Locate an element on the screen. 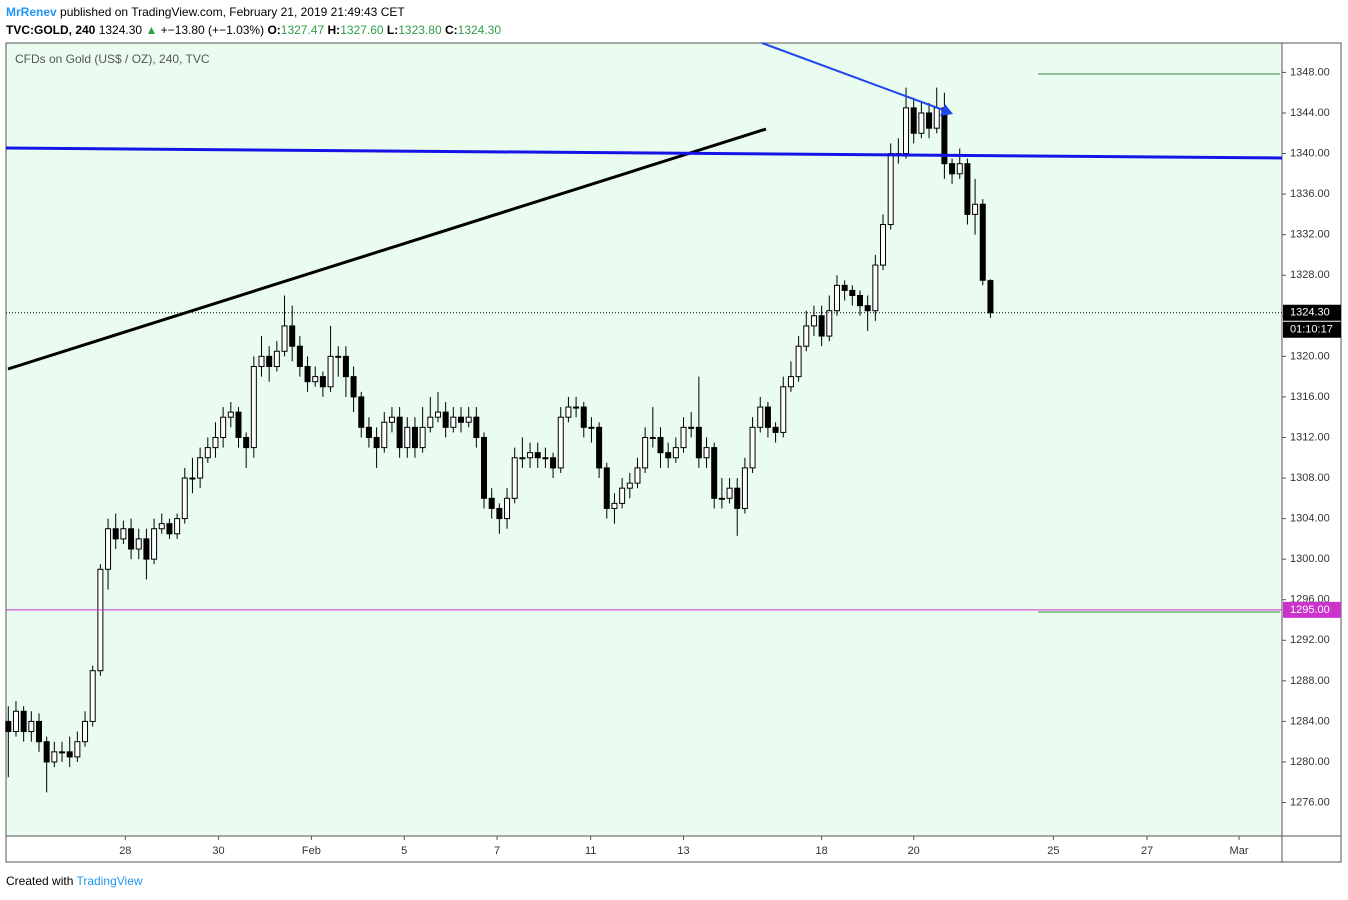 The height and width of the screenshot is (900, 1348). x-tick-label: 30 is located at coordinates (218, 851).